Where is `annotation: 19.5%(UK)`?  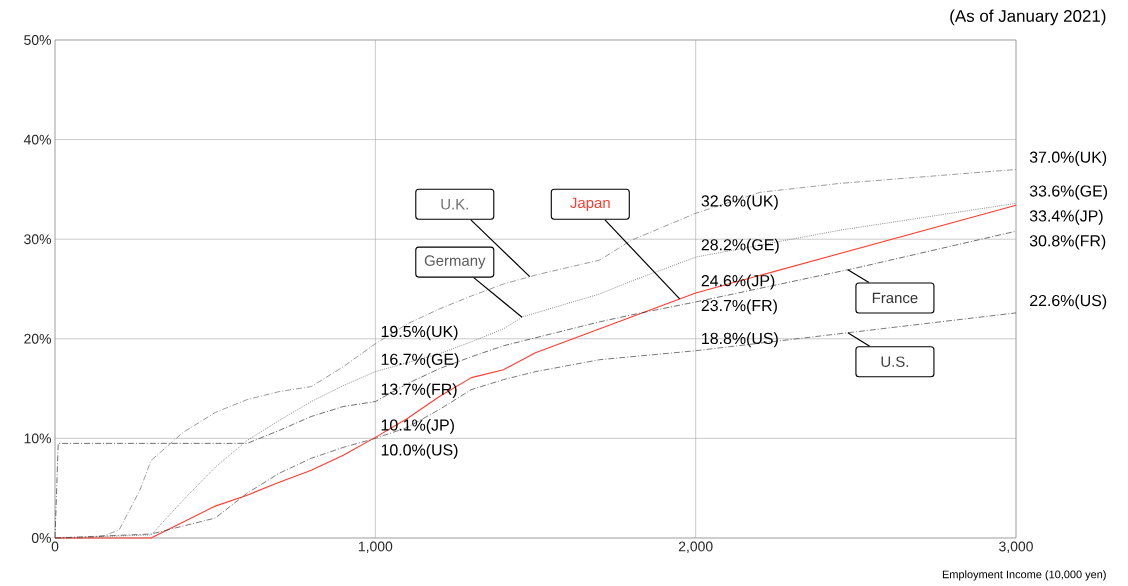 annotation: 19.5%(UK) is located at coordinates (419, 333).